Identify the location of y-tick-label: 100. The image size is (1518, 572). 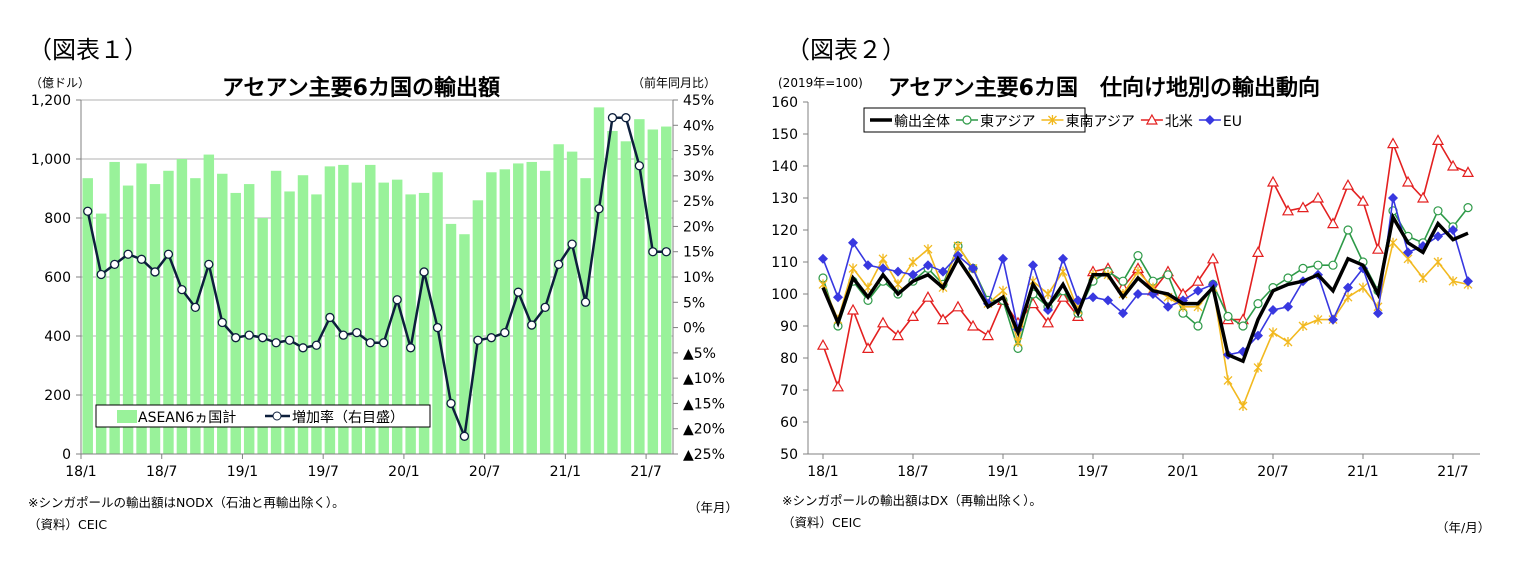
(784, 295).